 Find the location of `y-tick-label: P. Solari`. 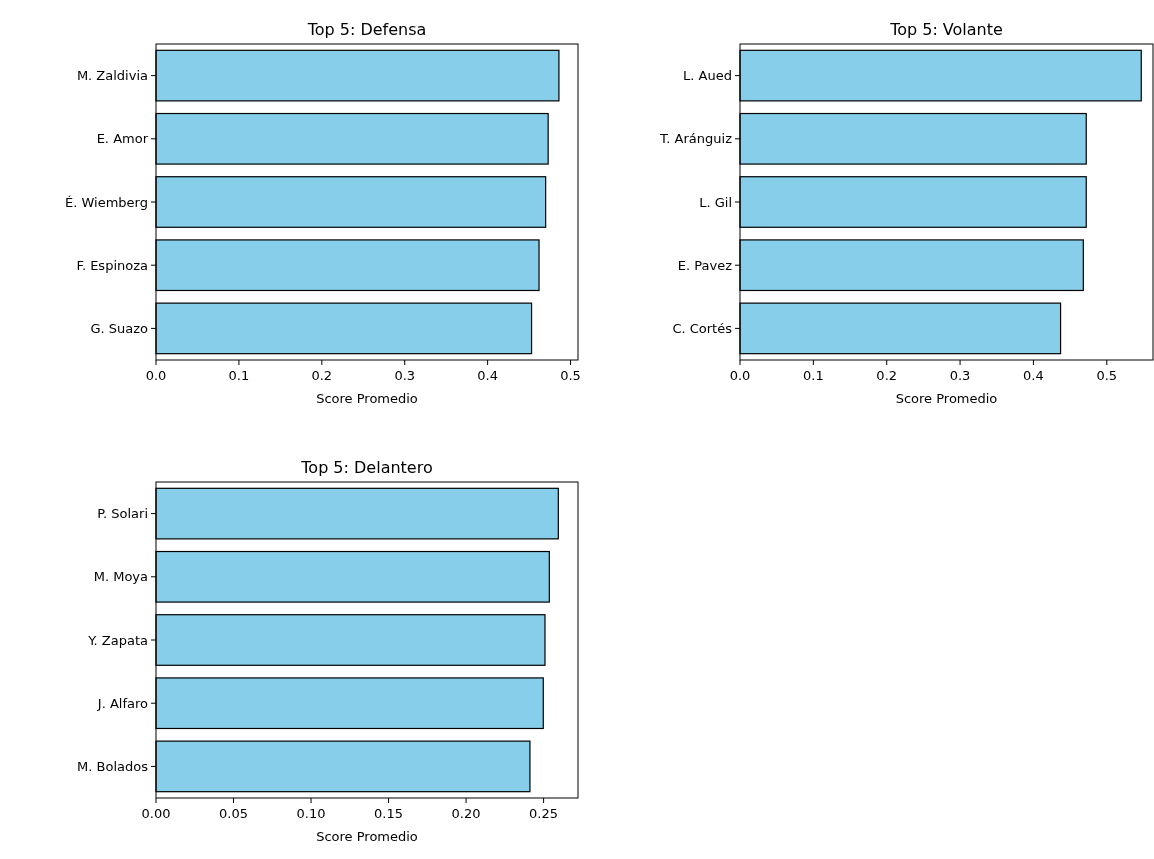

y-tick-label: P. Solari is located at coordinates (122, 514).